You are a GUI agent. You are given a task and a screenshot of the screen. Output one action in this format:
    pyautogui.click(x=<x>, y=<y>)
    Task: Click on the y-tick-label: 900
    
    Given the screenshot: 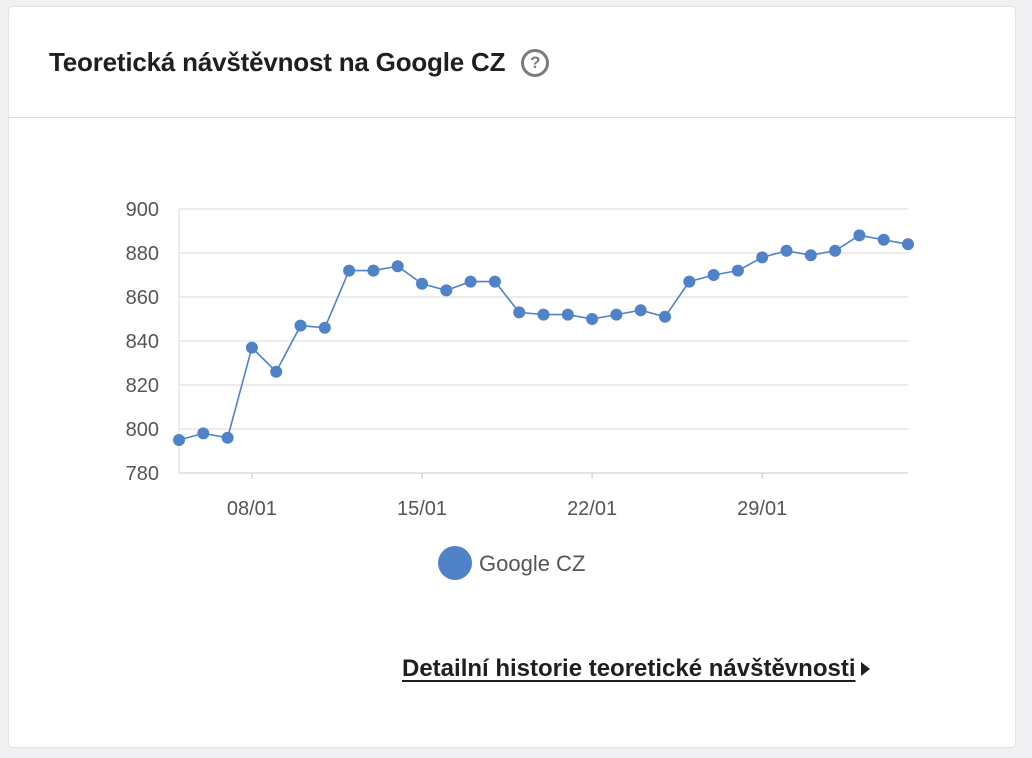 What is the action you would take?
    pyautogui.click(x=142, y=210)
    